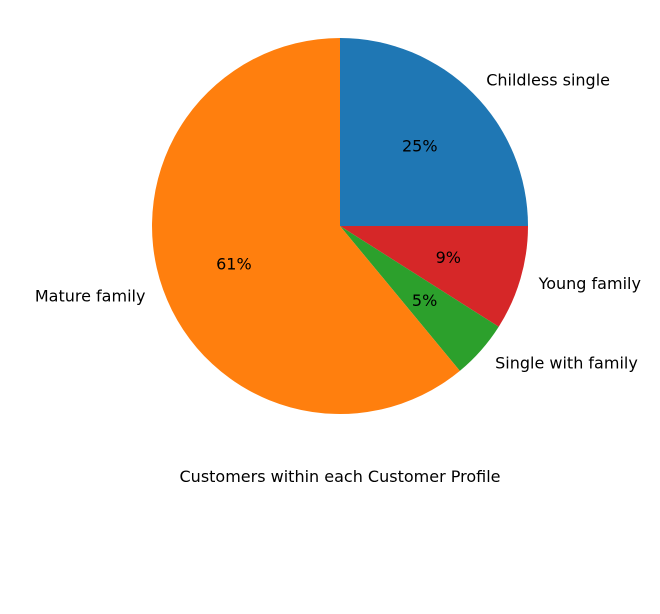  Describe the element at coordinates (90, 296) in the screenshot. I see `slice-label-mature-family: Mature family` at that location.